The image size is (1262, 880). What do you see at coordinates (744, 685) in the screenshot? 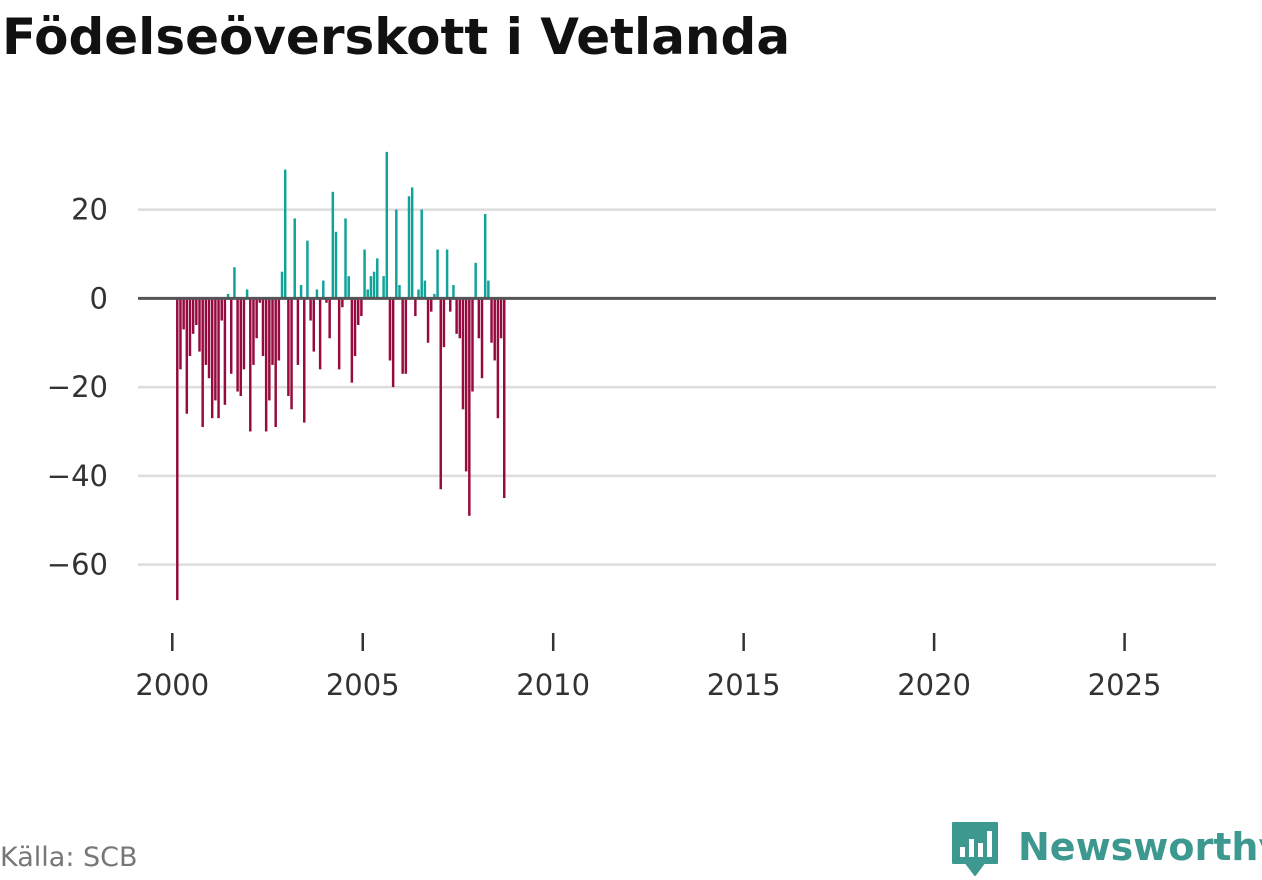
I see `x-tick-label: 2015` at bounding box center [744, 685].